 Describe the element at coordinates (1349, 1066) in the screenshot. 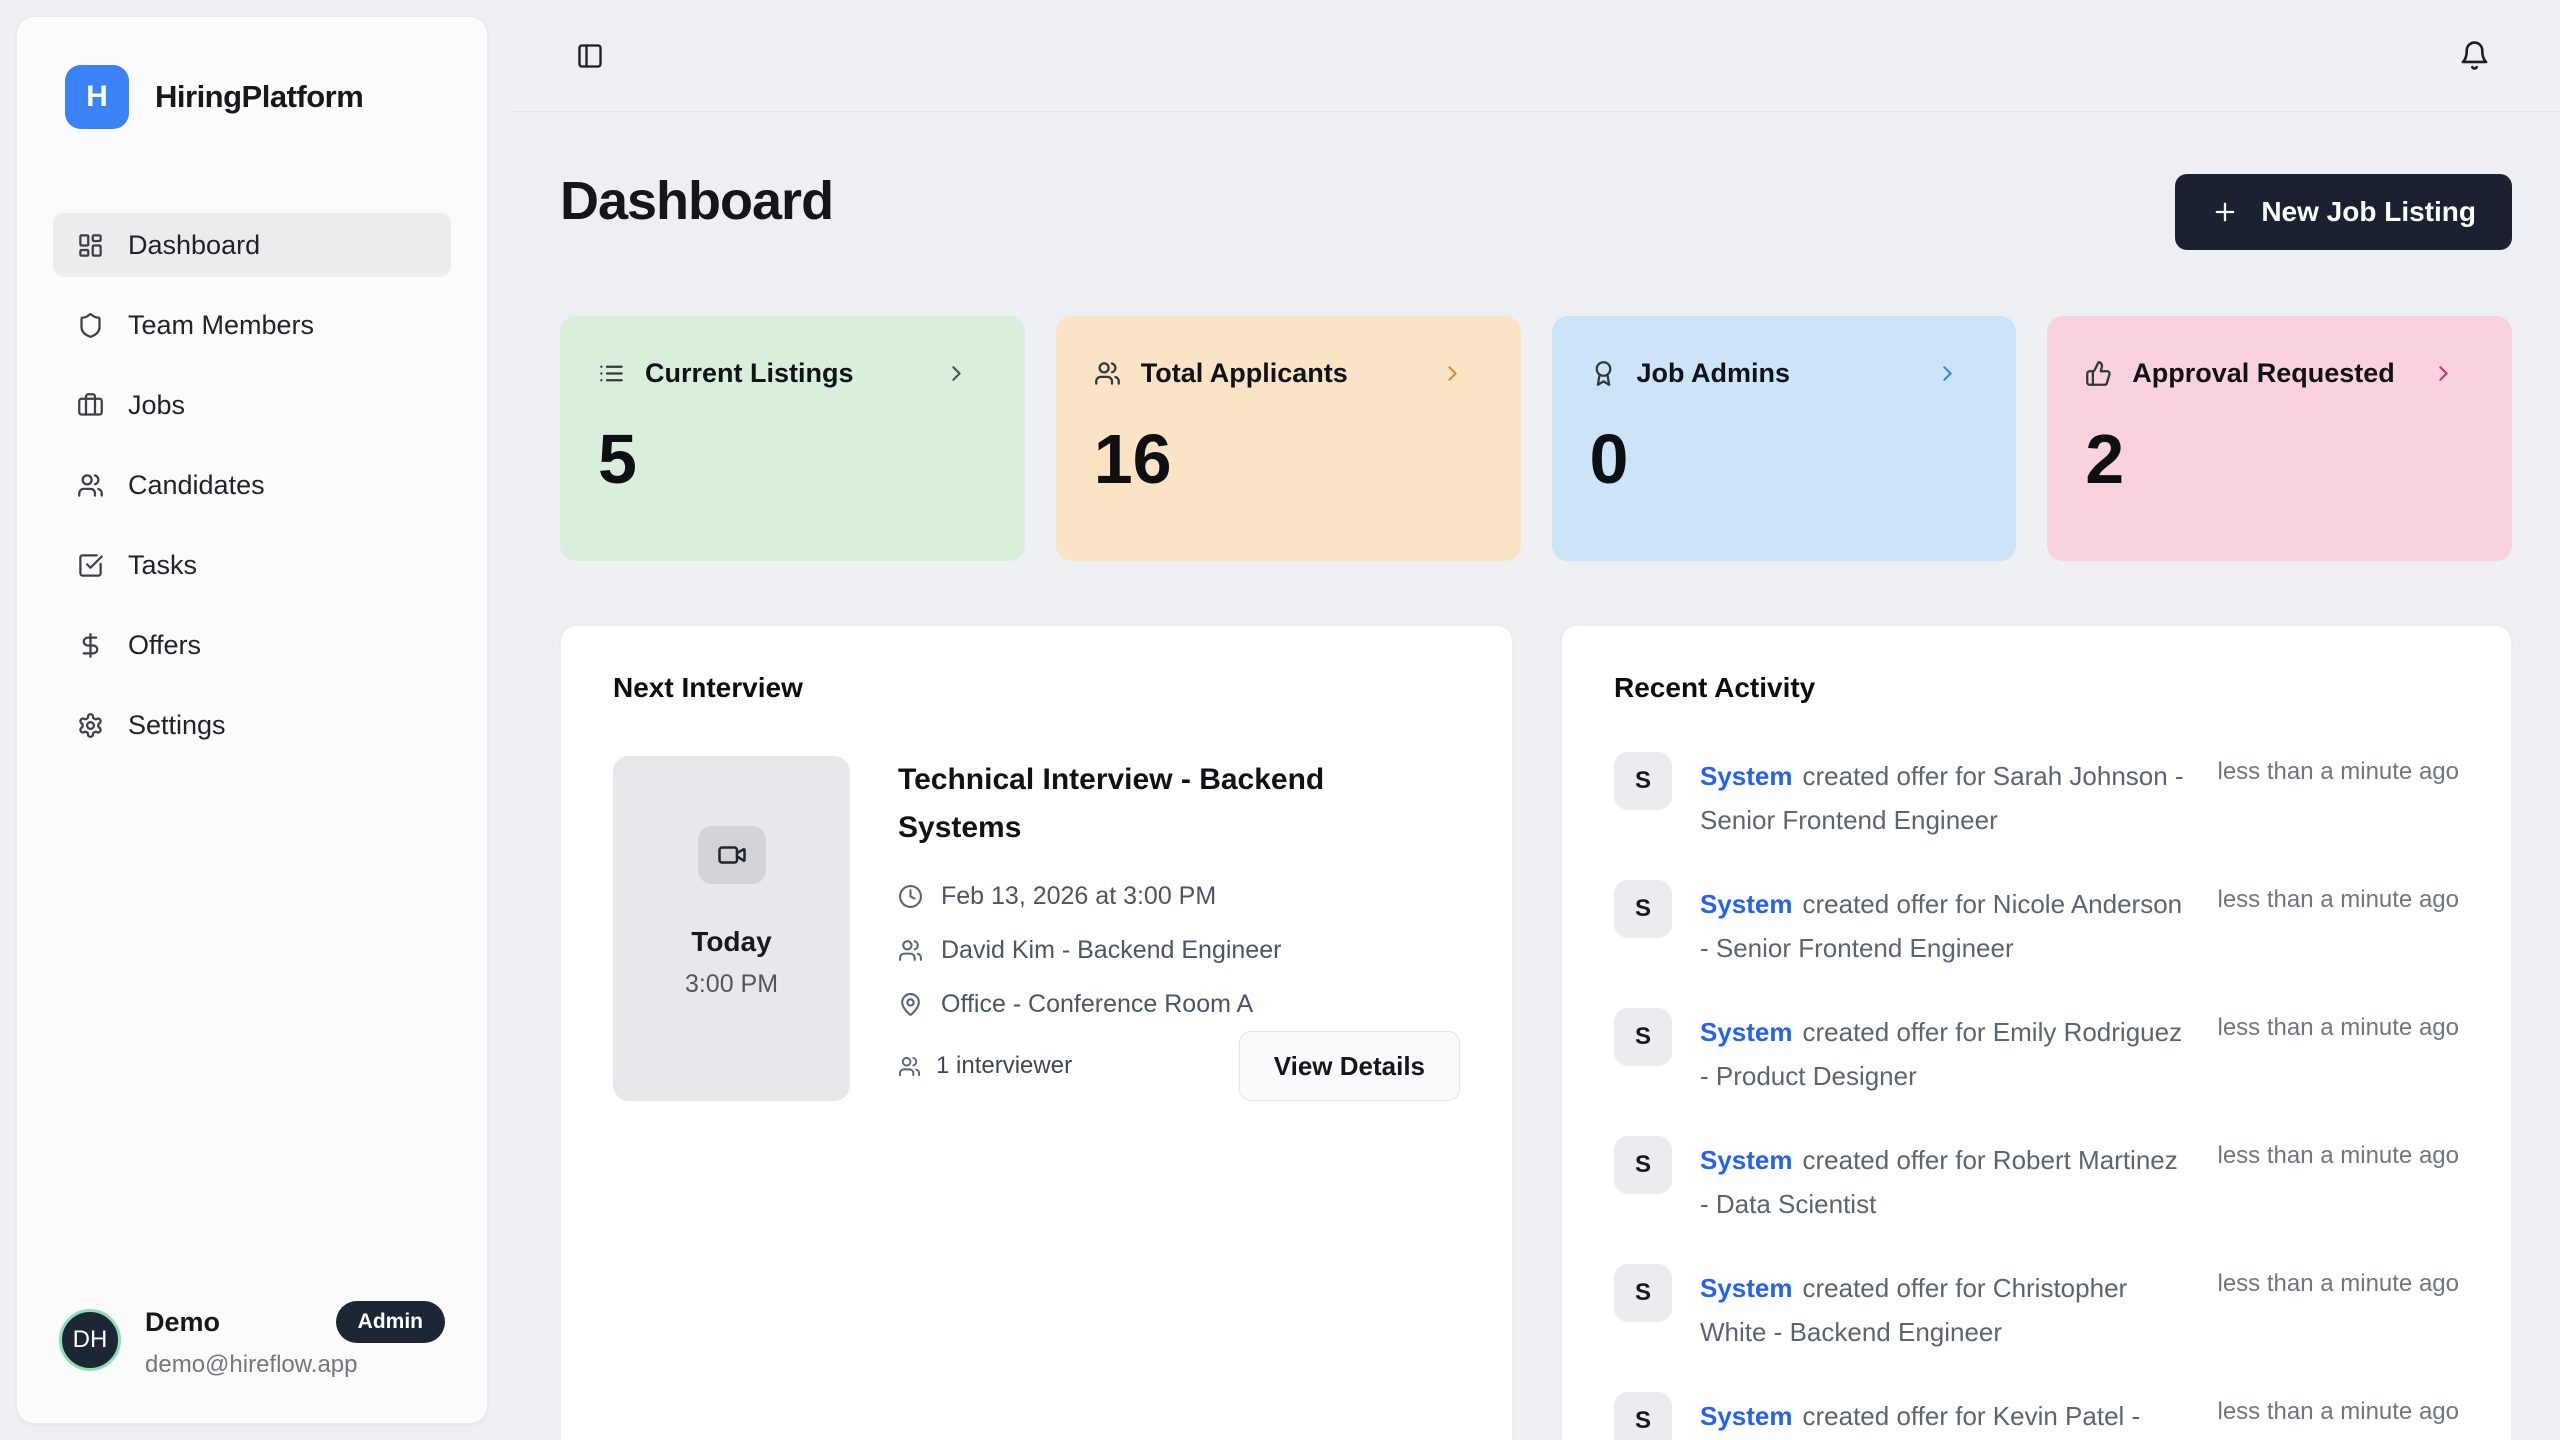

I see `view-details-button: View Details` at that location.